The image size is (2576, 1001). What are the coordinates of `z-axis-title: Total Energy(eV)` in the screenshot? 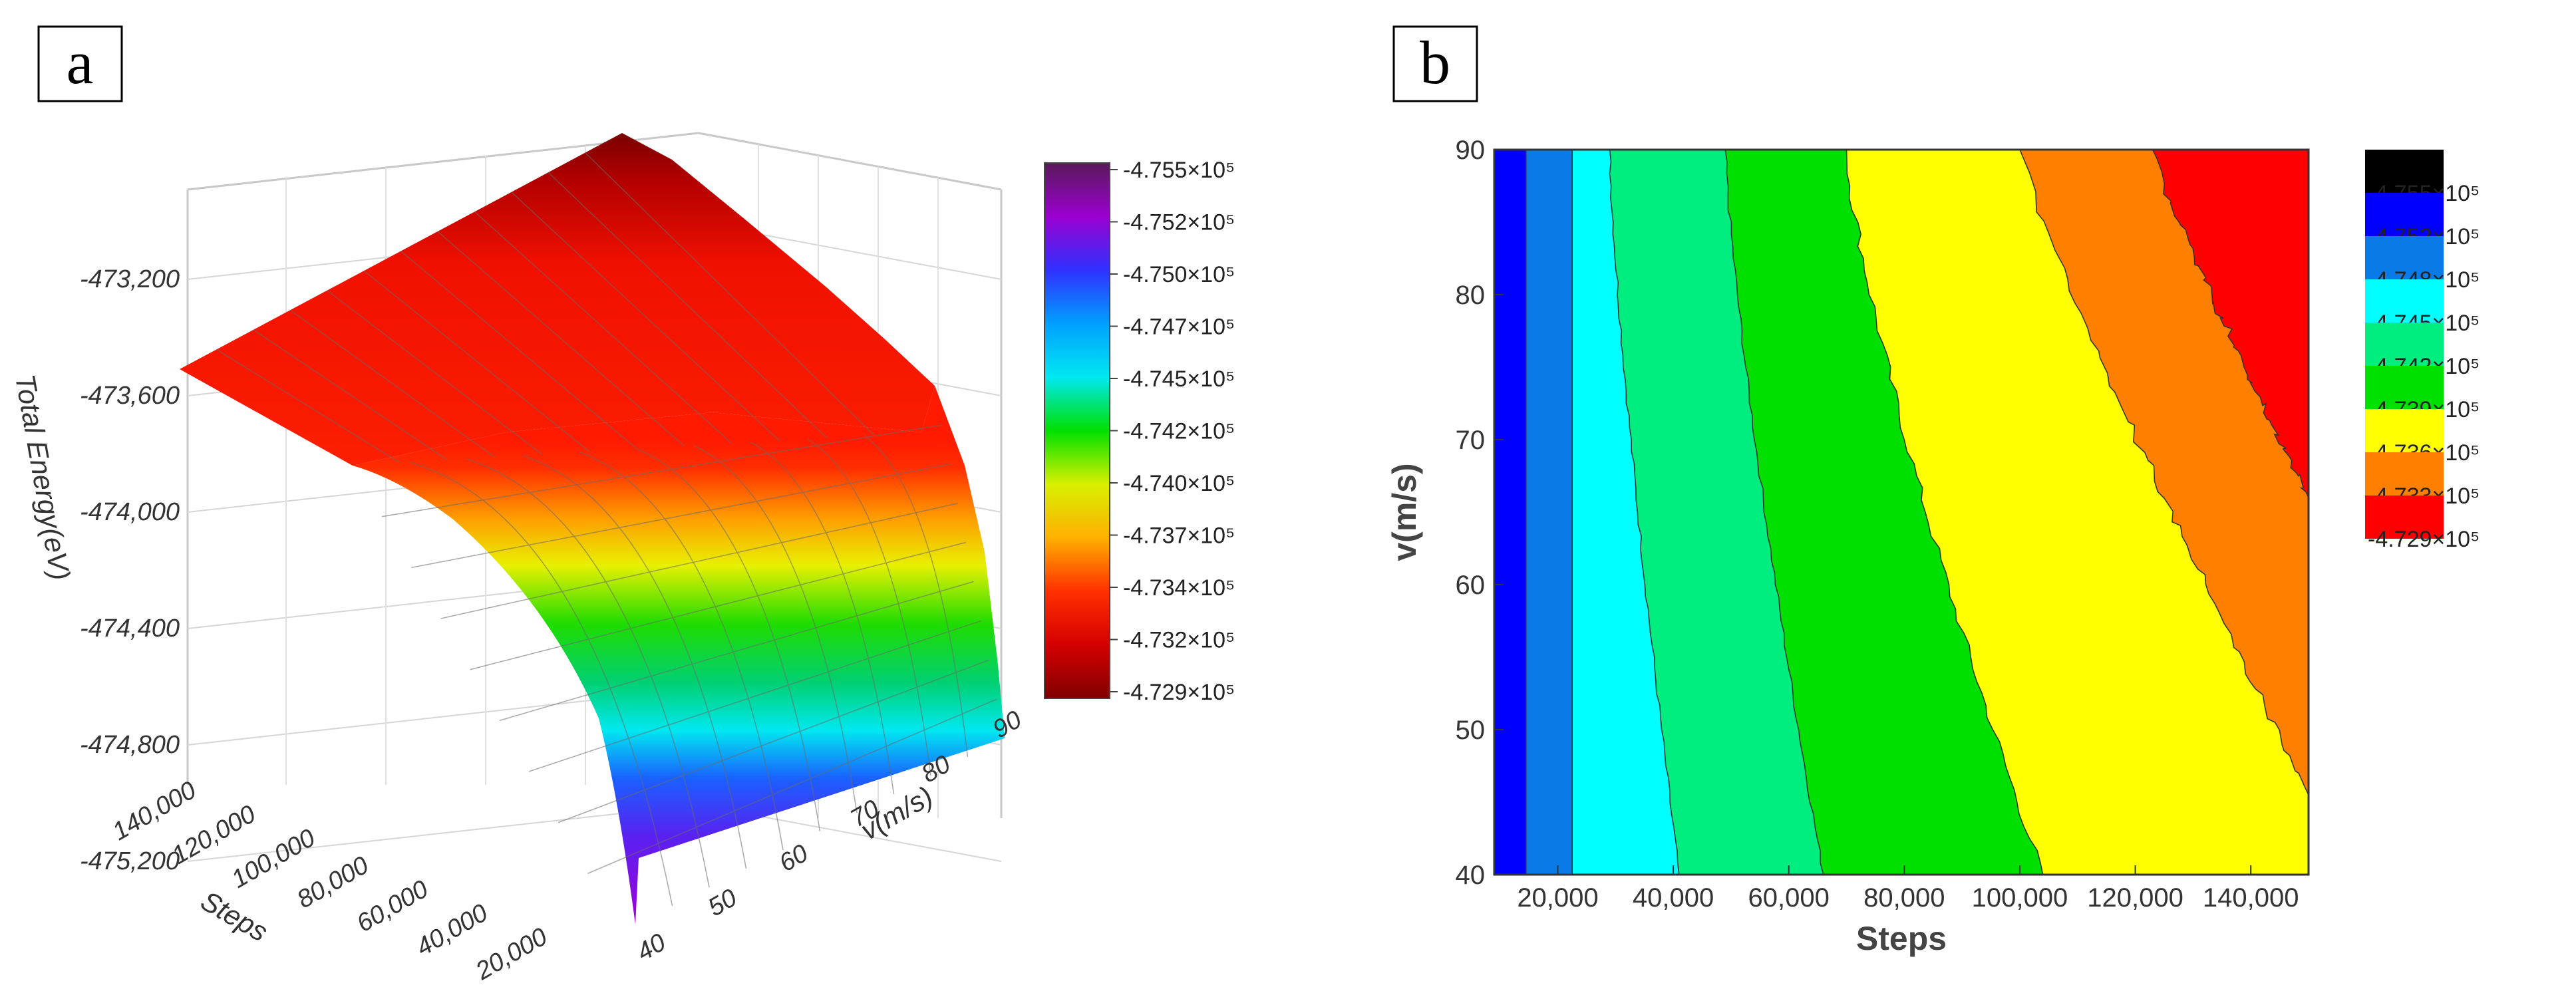 It's located at (43, 478).